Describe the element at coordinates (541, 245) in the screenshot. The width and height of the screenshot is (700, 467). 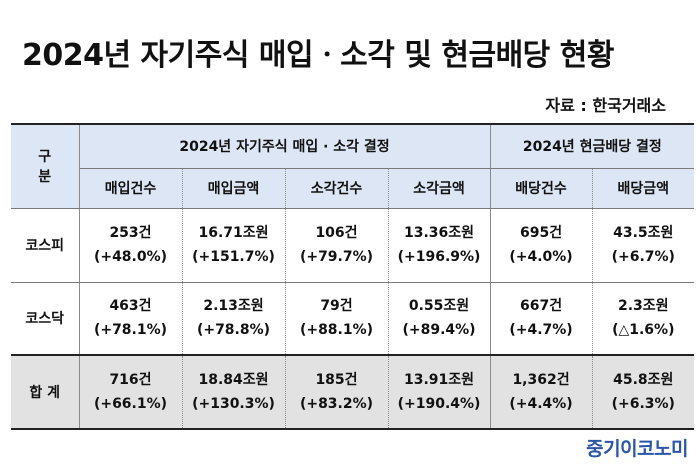
I see `data-cell: 695건 (+4.0%)` at that location.